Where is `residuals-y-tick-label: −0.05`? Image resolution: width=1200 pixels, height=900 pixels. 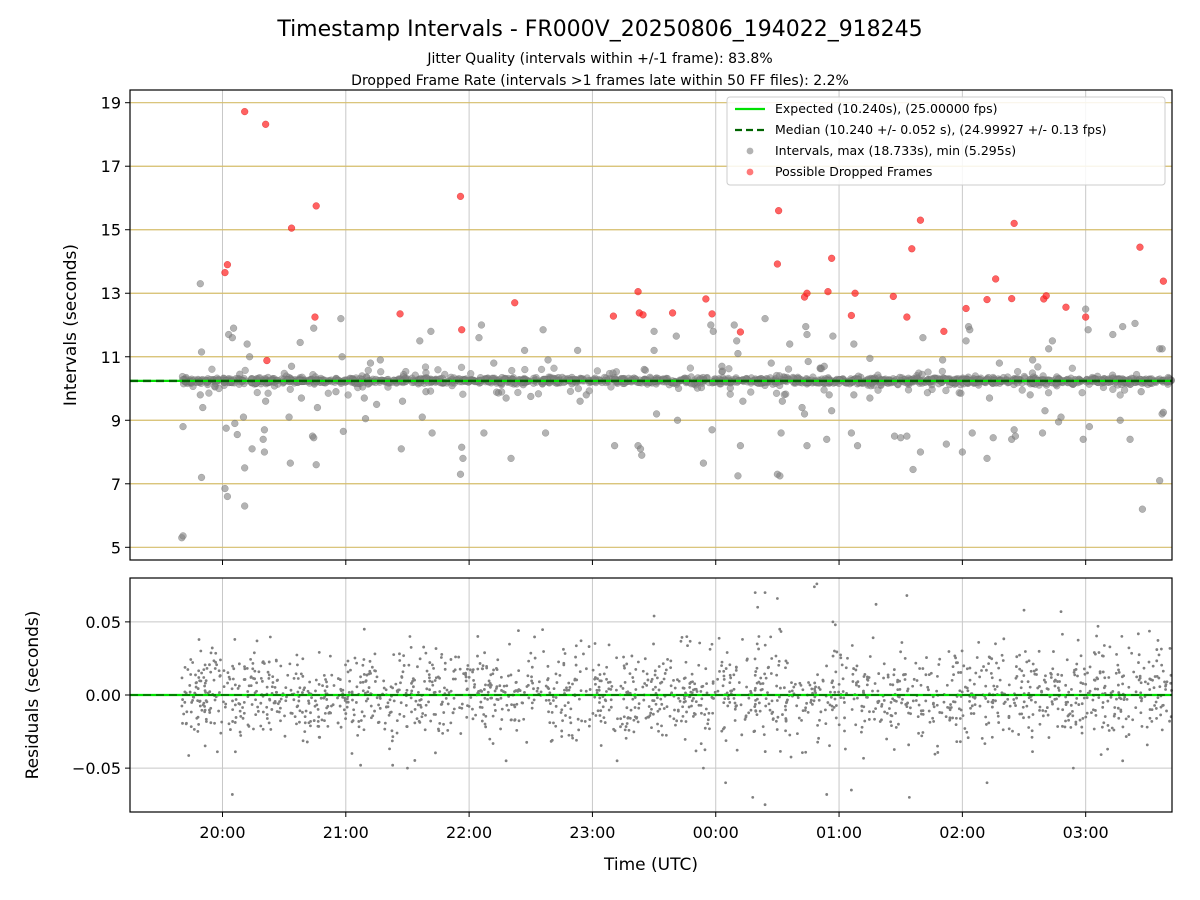
residuals-y-tick-label: −0.05 is located at coordinates (96, 768).